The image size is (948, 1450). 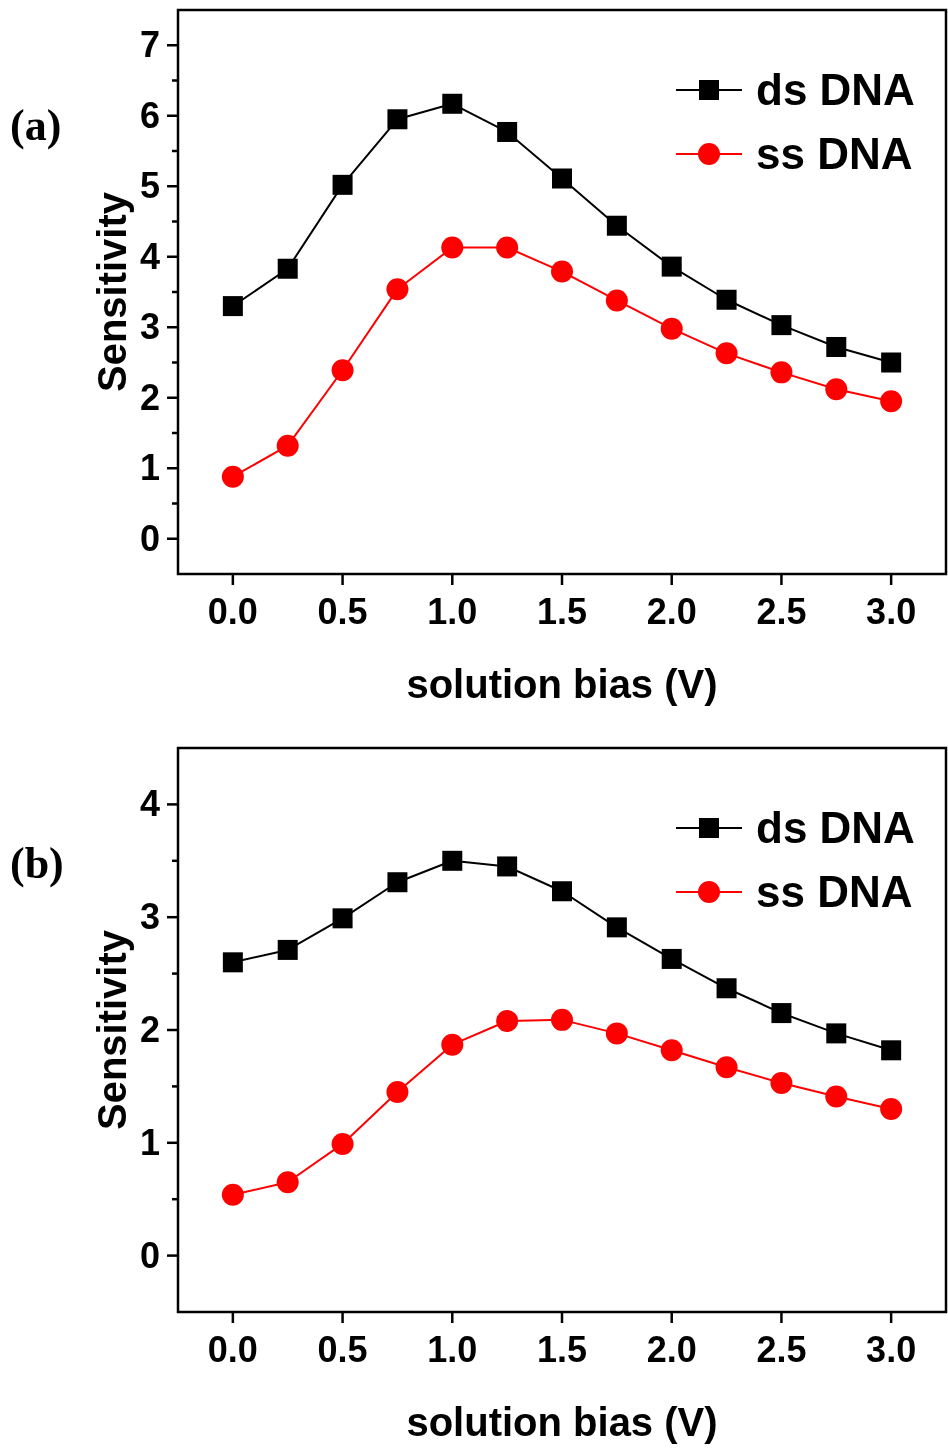 I want to click on text: (a), so click(x=36, y=125).